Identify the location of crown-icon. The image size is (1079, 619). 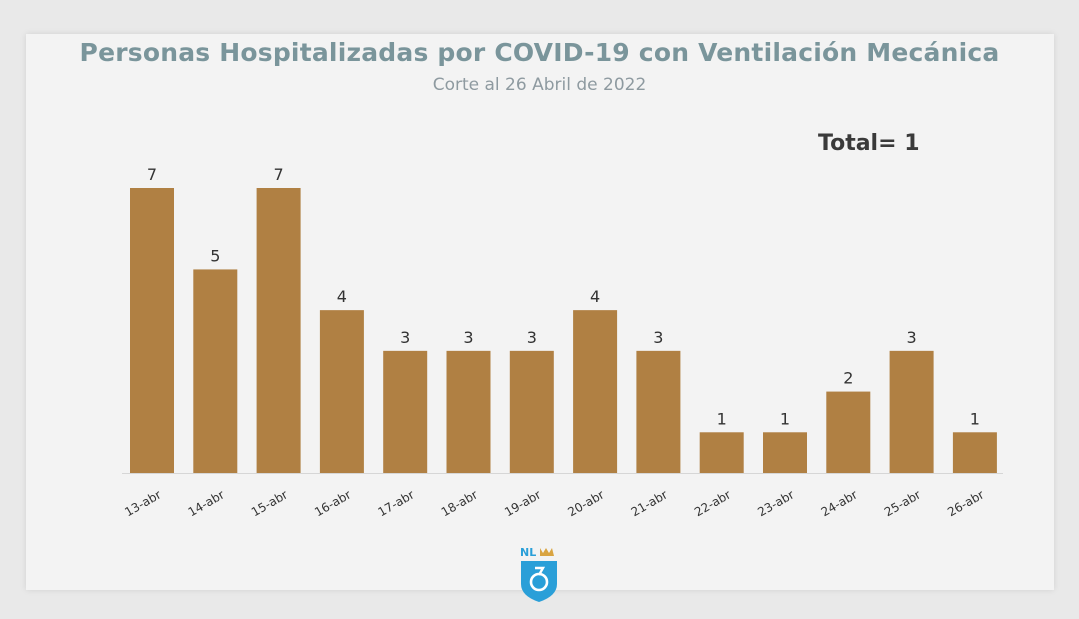
(547, 552).